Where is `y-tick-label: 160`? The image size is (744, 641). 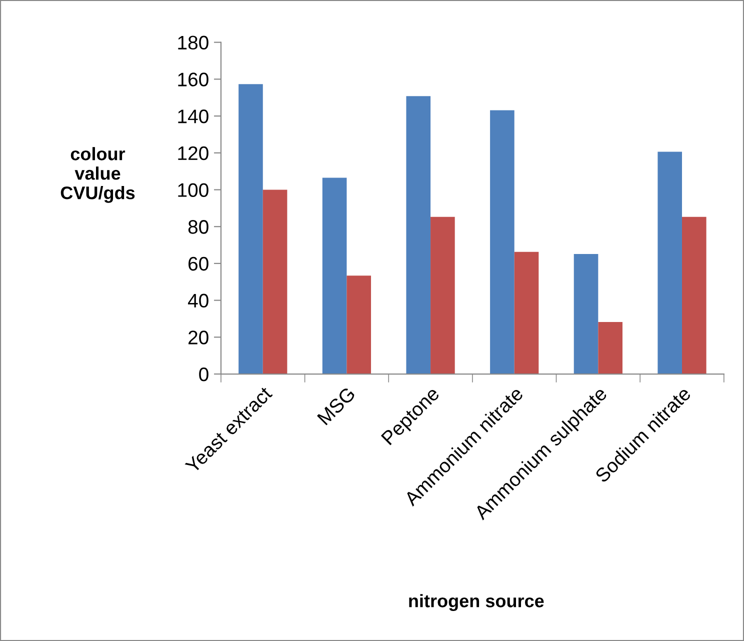
y-tick-label: 160 is located at coordinates (193, 79).